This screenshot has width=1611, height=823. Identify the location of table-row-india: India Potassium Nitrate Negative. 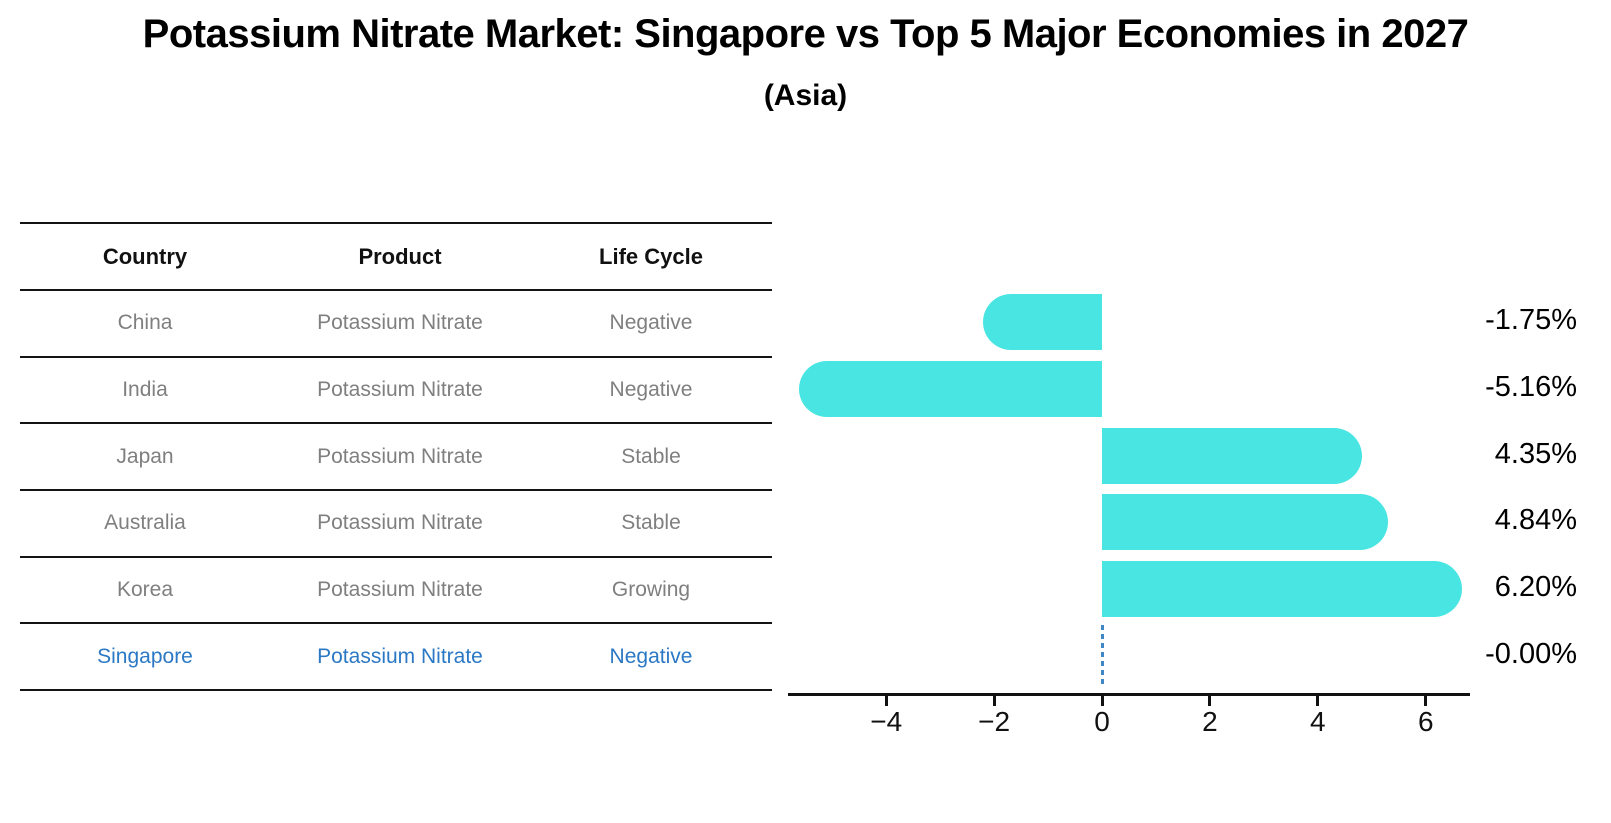
(396, 391).